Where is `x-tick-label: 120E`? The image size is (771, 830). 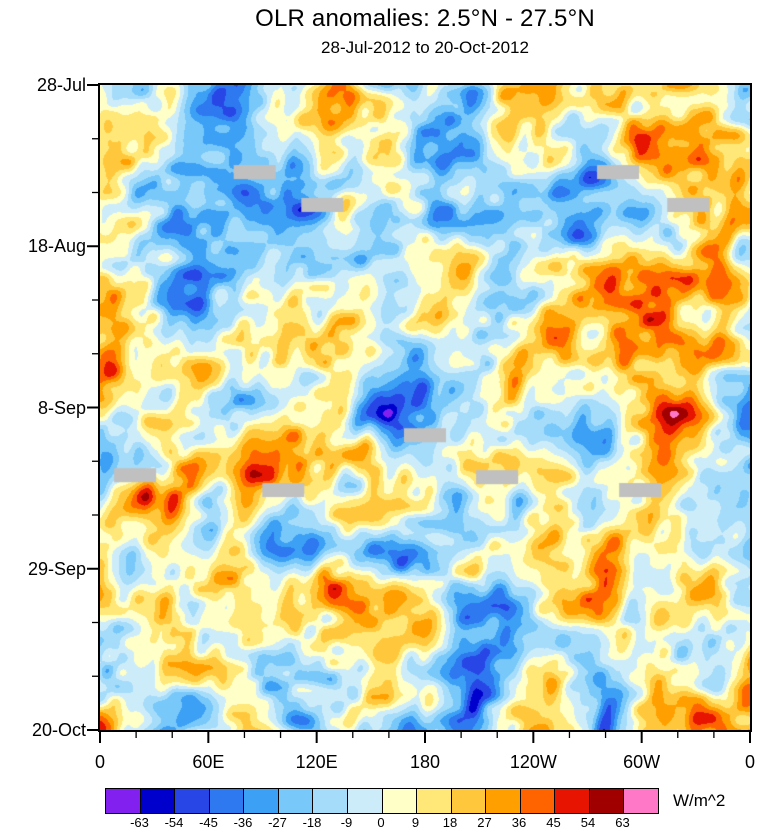
x-tick-label: 120E is located at coordinates (316, 762).